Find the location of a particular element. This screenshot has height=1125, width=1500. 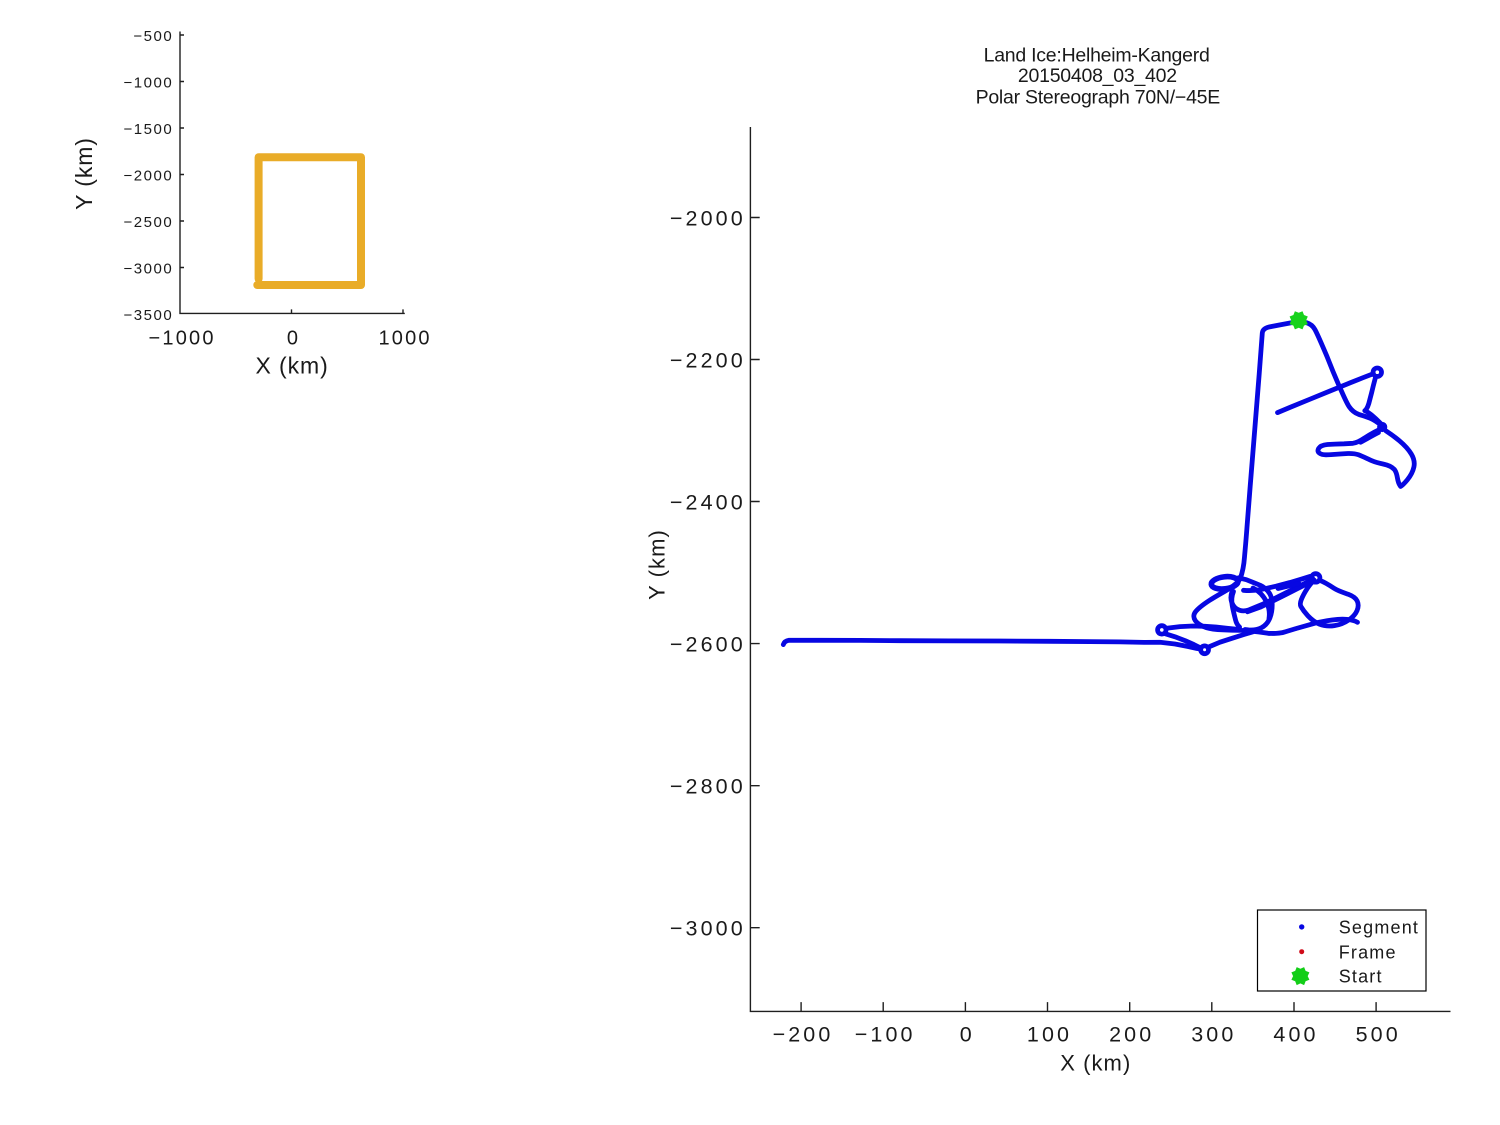

svg-text: 100 is located at coordinates (1049, 1035).